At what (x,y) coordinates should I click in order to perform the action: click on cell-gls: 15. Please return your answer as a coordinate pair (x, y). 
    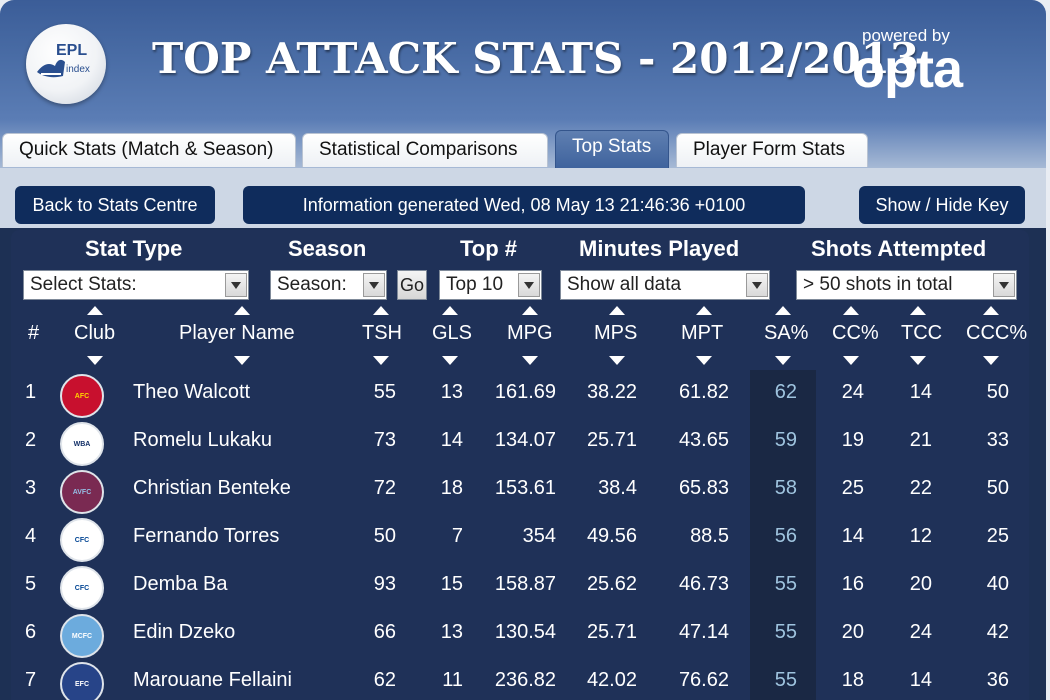
    Looking at the image, I should click on (451, 584).